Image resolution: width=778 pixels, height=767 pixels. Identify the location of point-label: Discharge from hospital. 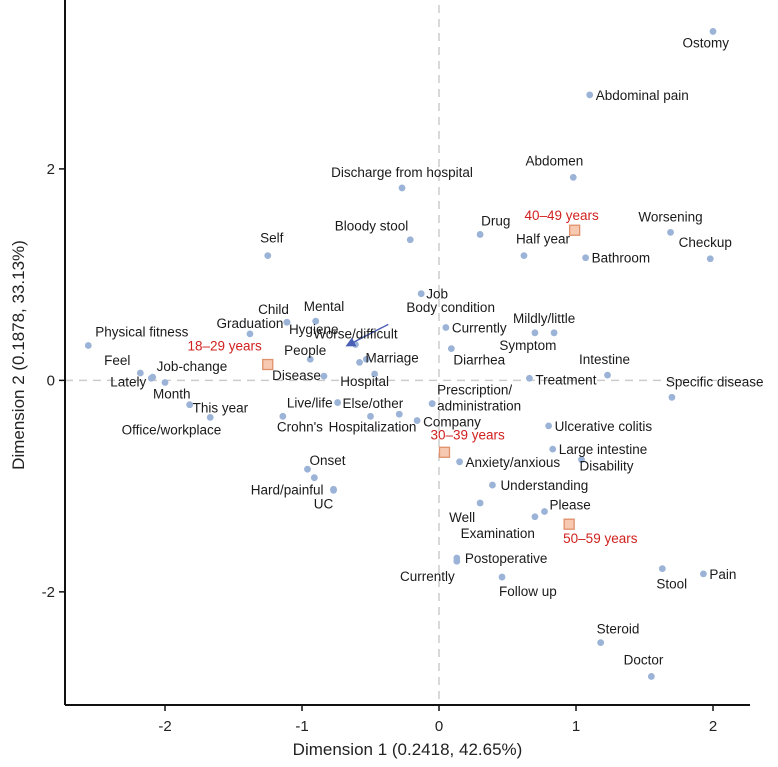
(402, 172).